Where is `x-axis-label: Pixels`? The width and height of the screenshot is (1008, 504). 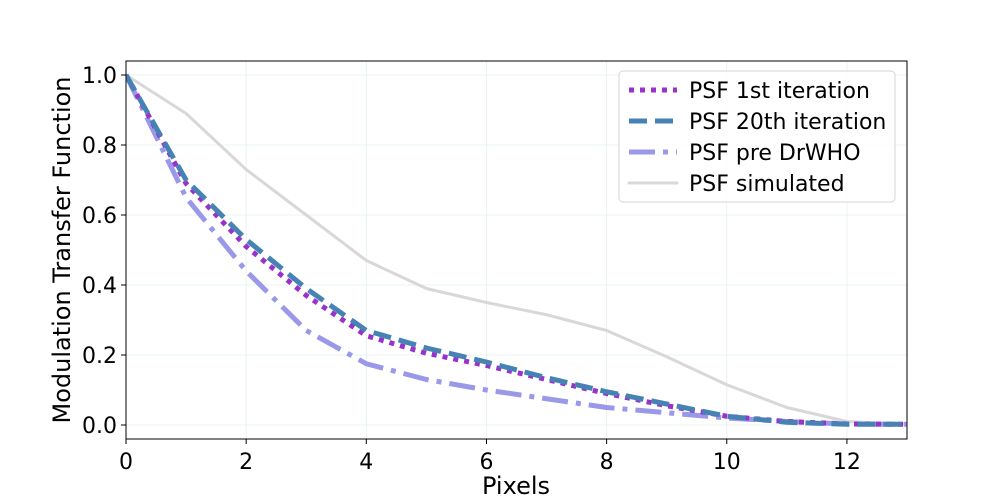
x-axis-label: Pixels is located at coordinates (516, 486).